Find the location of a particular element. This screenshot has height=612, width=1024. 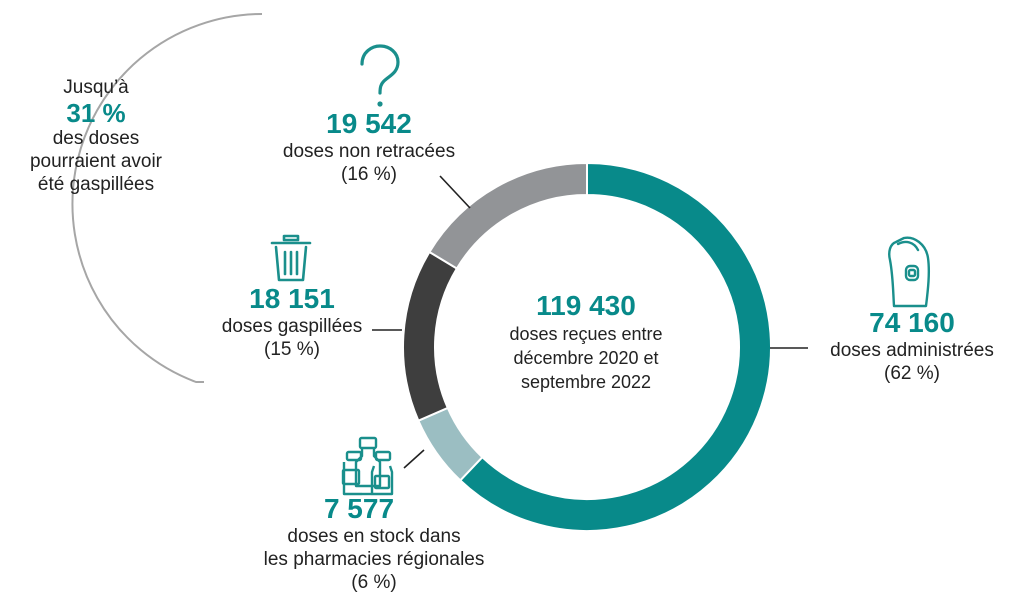

slice-wasted is located at coordinates (430, 336).